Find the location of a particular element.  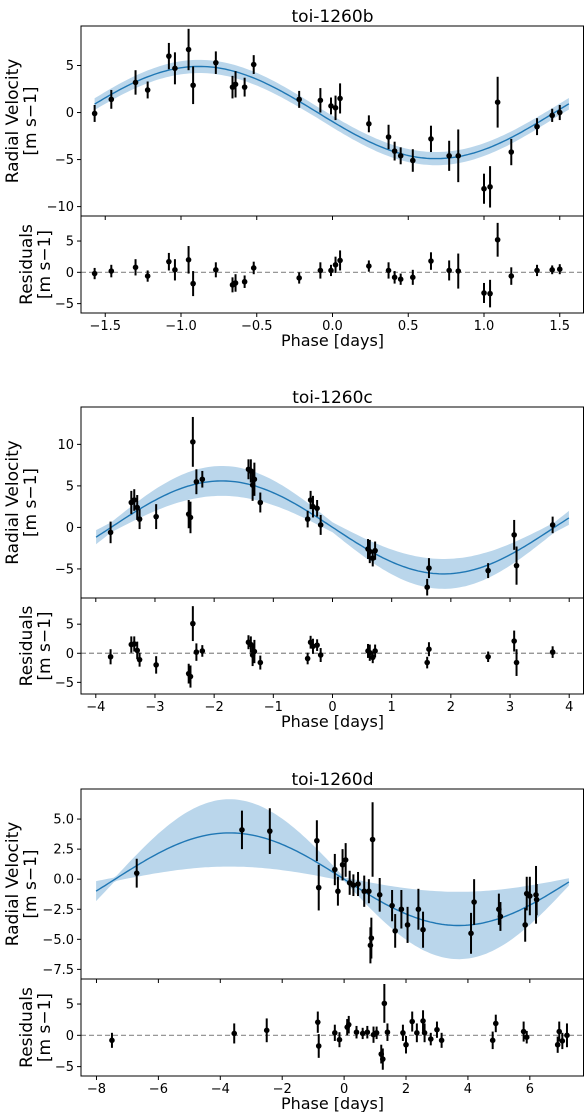

chart-title: toi-1260c is located at coordinates (332, 398).